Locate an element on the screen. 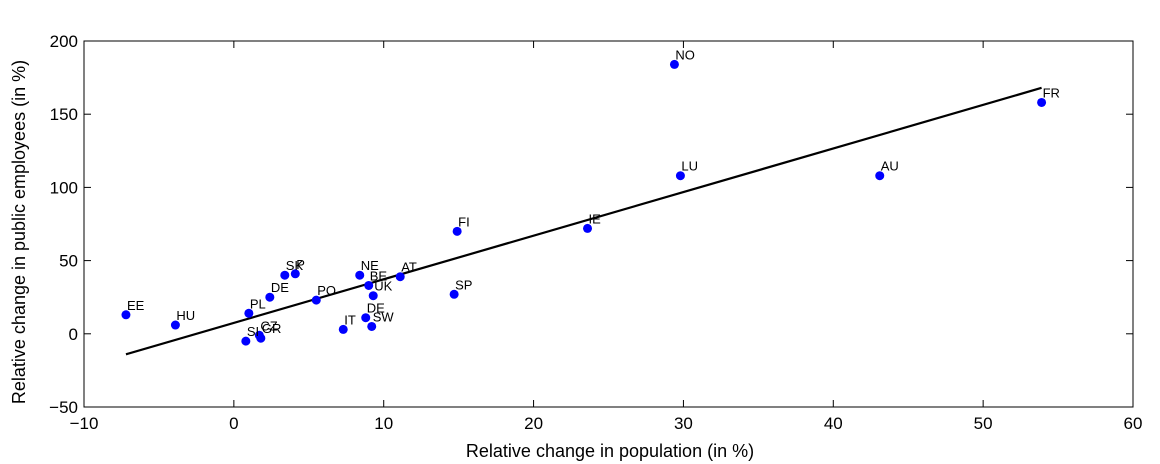 The image size is (1160, 464). x-tick-label: 30 is located at coordinates (683, 423).